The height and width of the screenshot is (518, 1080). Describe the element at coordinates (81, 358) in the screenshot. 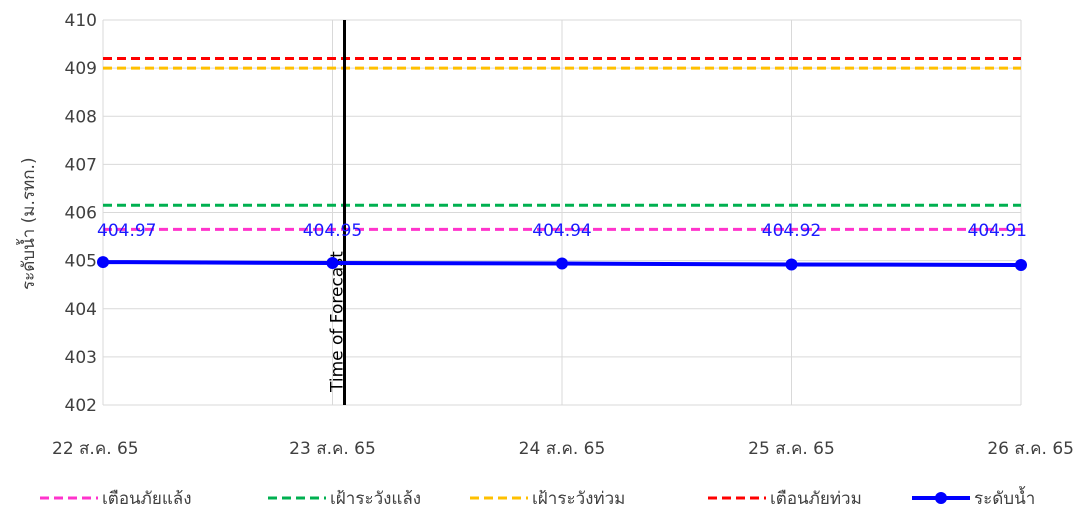

I see `y-tick-label: 403` at that location.